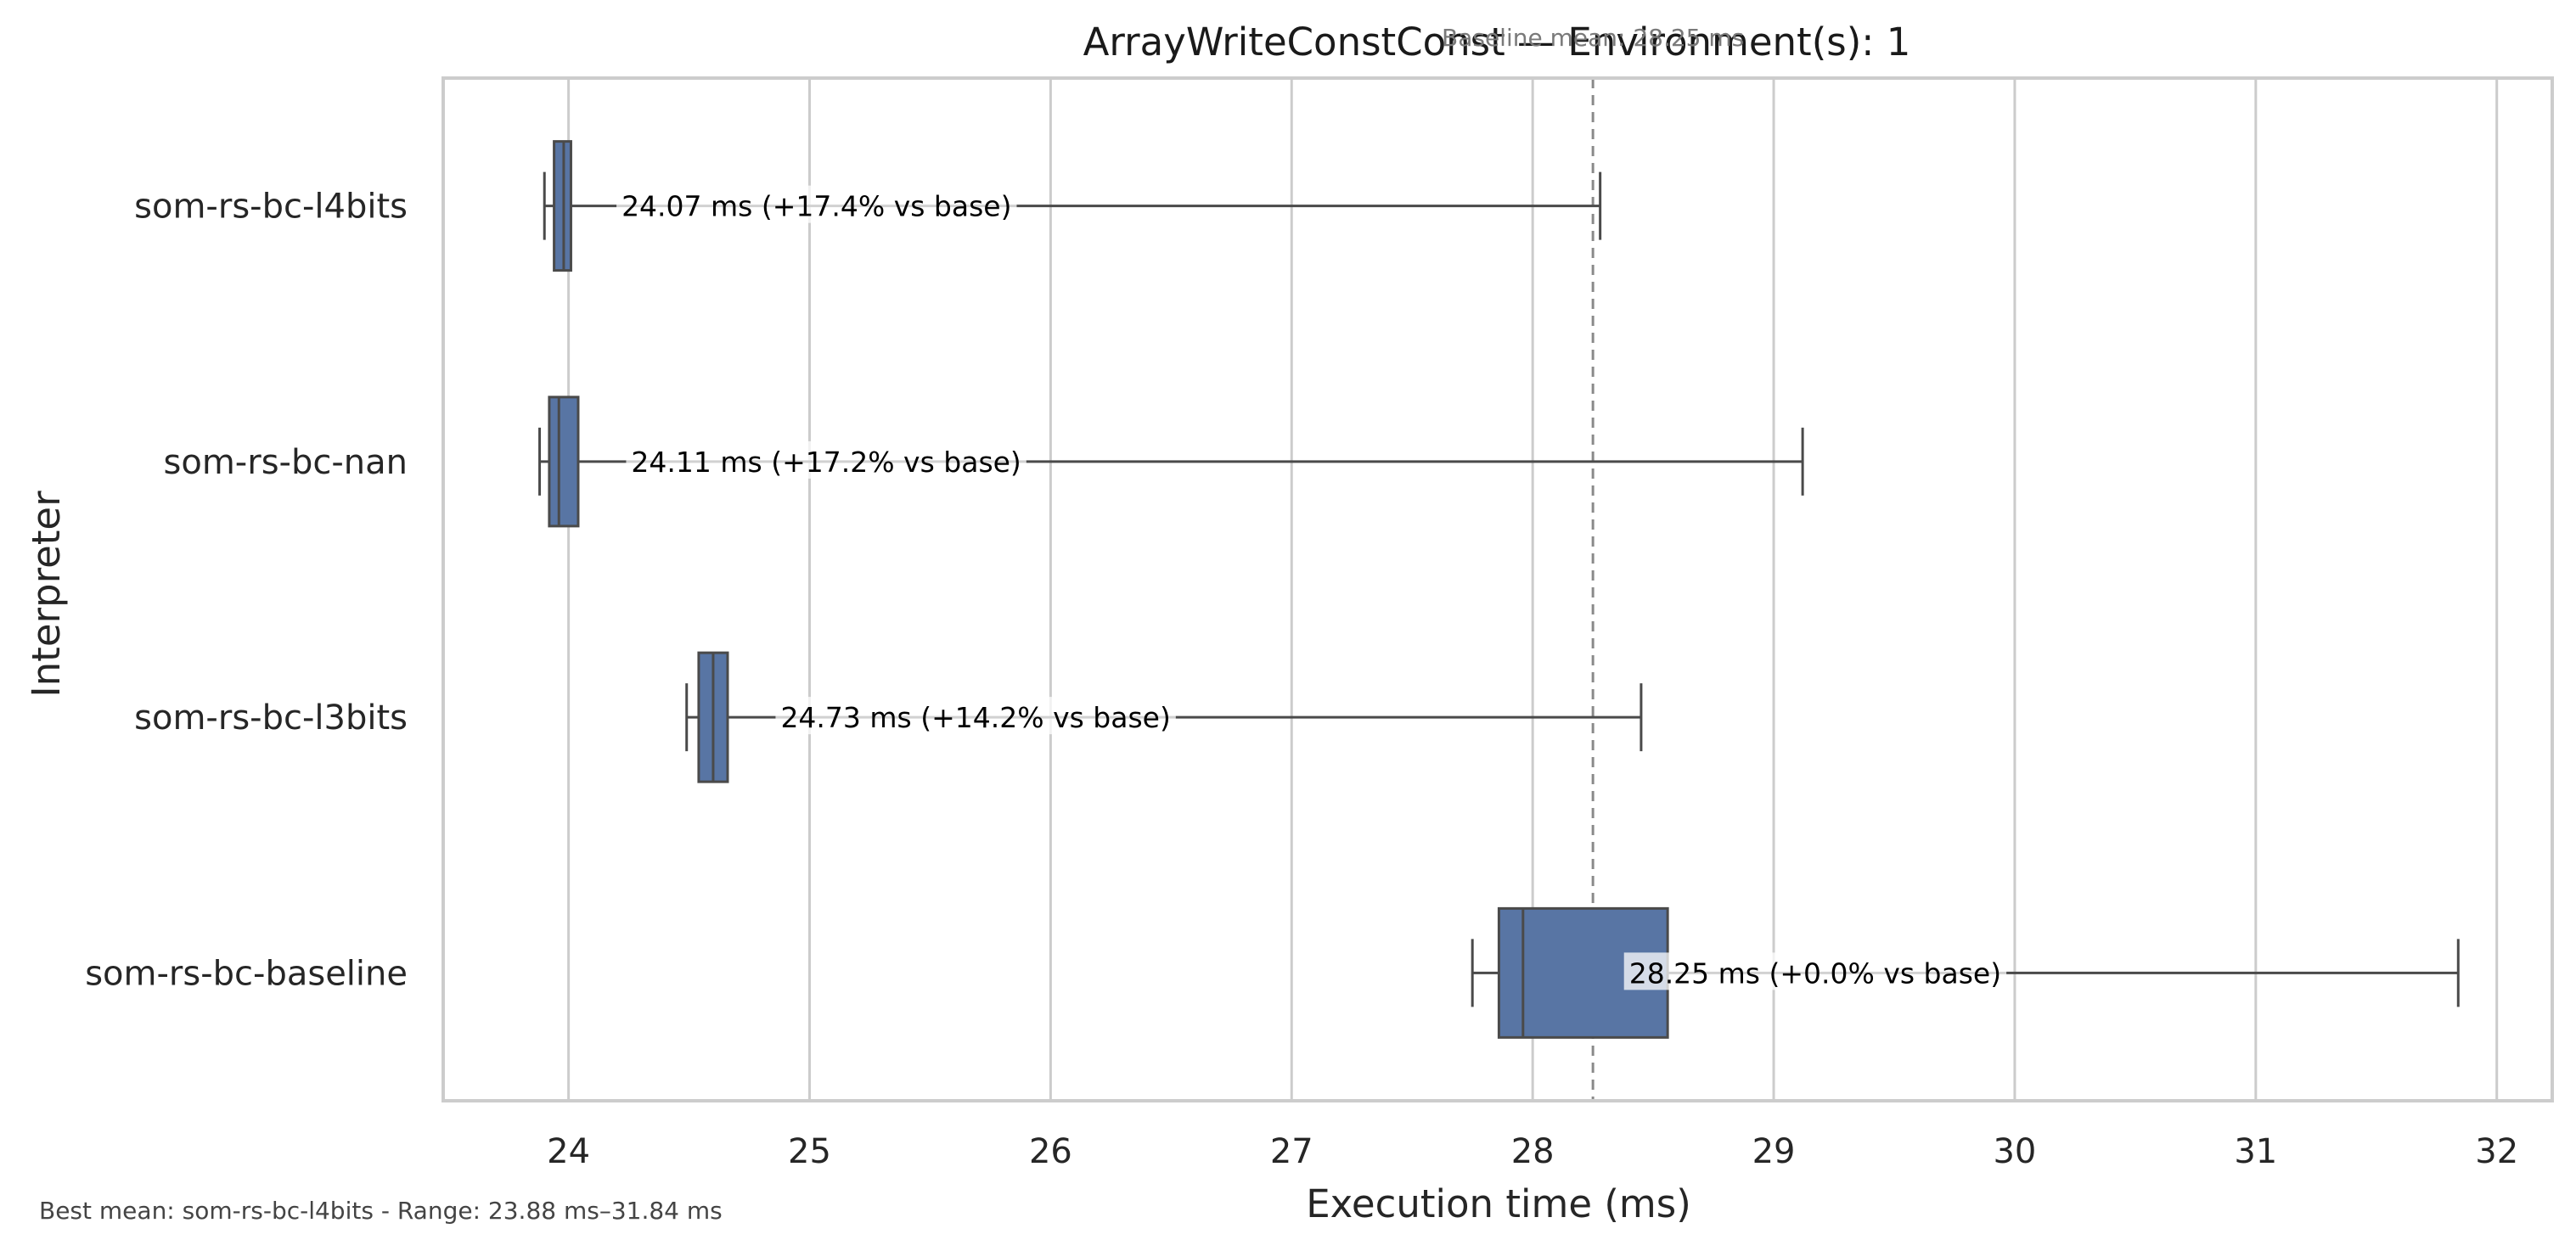 This screenshot has width=2576, height=1251. What do you see at coordinates (1498, 1203) in the screenshot?
I see `x-axis-title: Execution time (ms)` at bounding box center [1498, 1203].